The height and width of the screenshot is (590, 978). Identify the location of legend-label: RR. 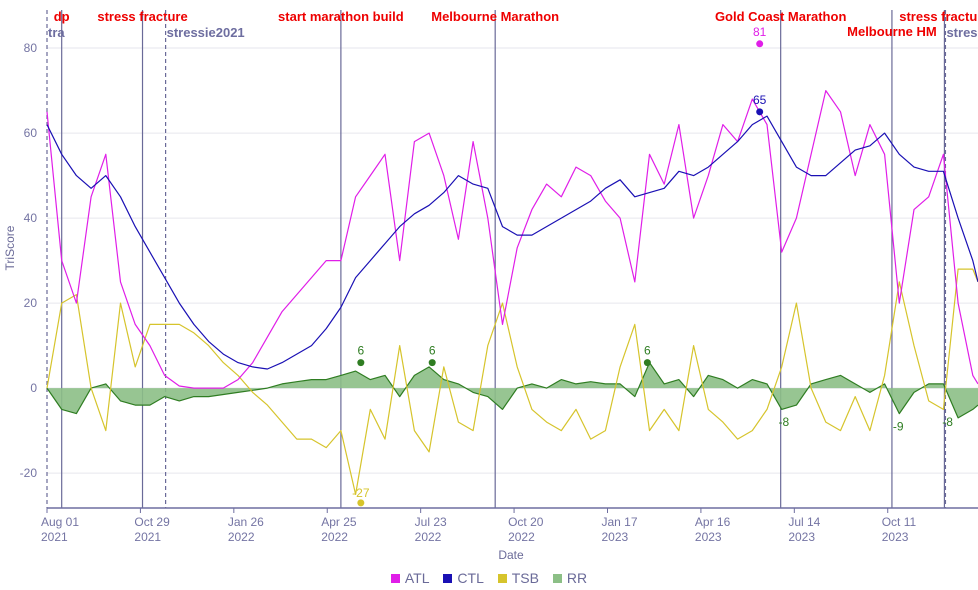
(577, 578).